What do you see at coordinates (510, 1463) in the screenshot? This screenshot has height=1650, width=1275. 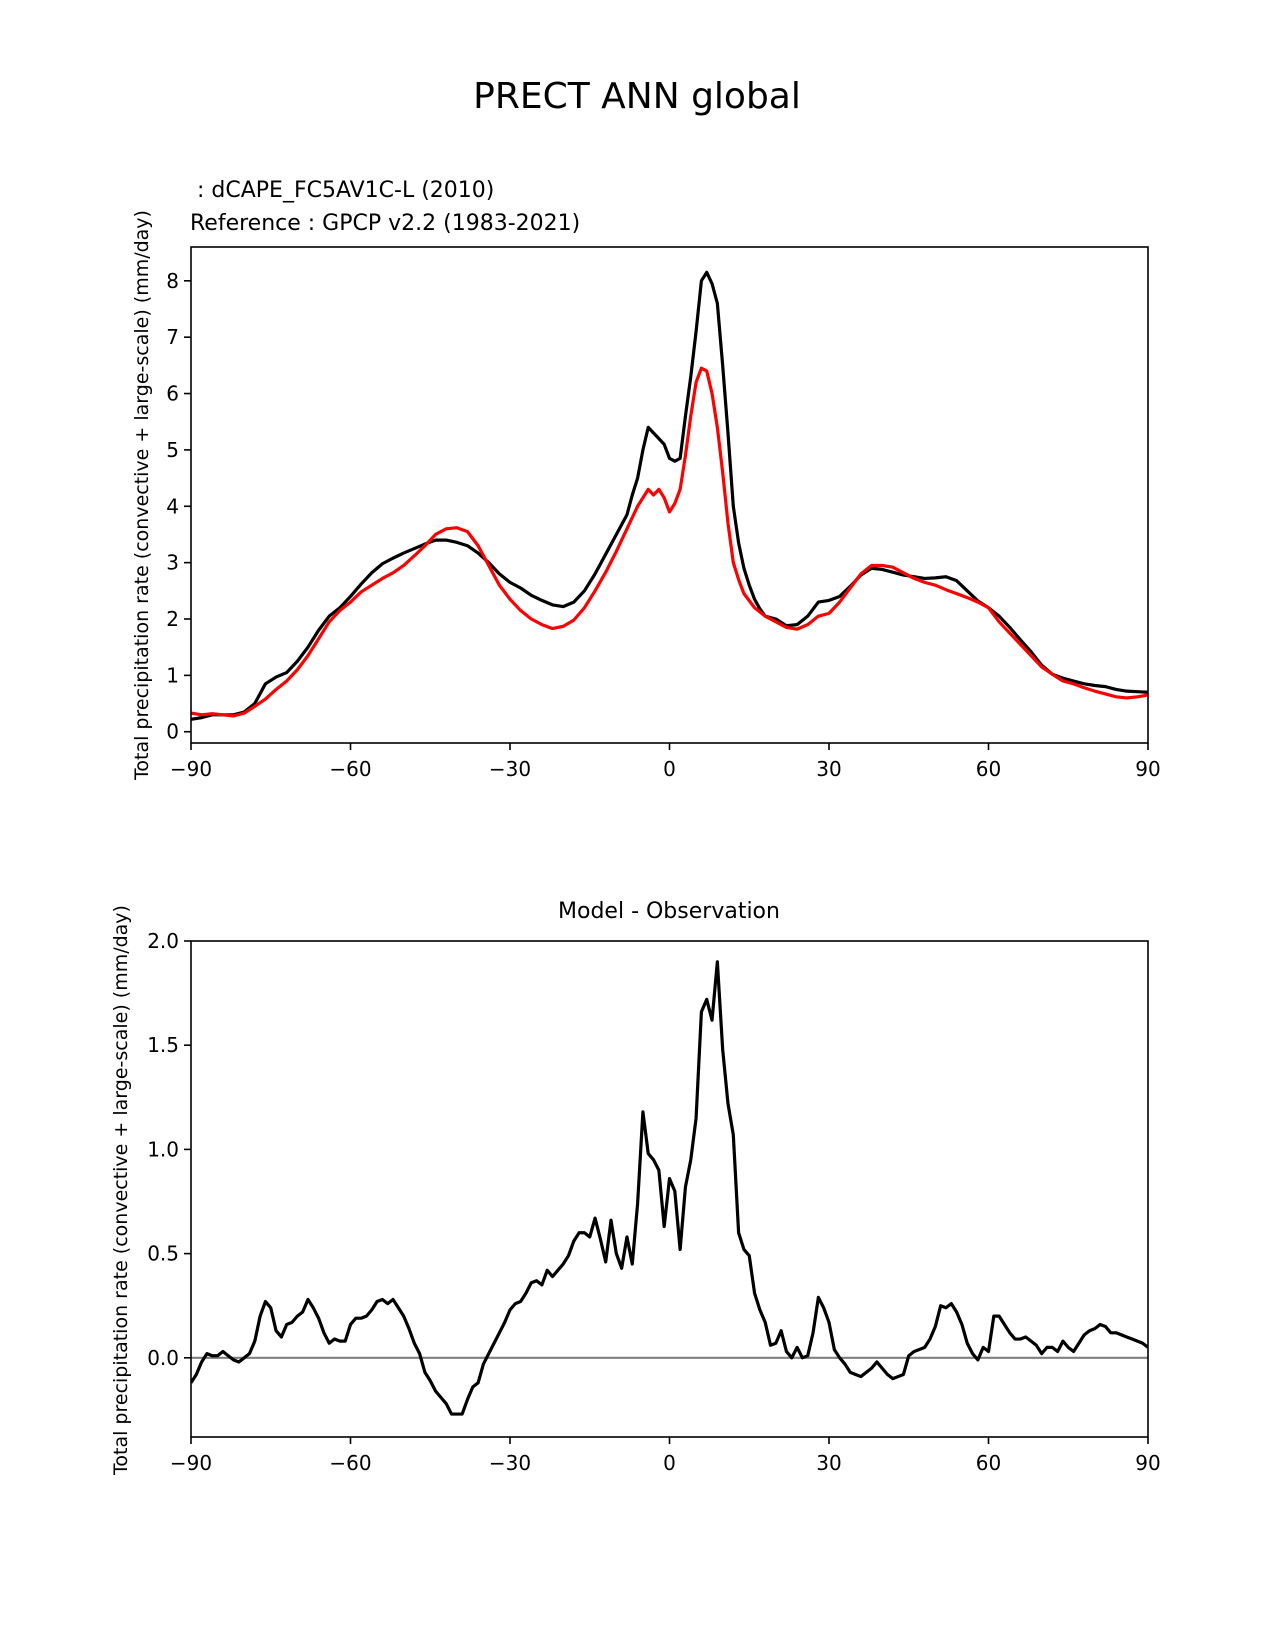 I see `bottom-x-tick-label: −30` at bounding box center [510, 1463].